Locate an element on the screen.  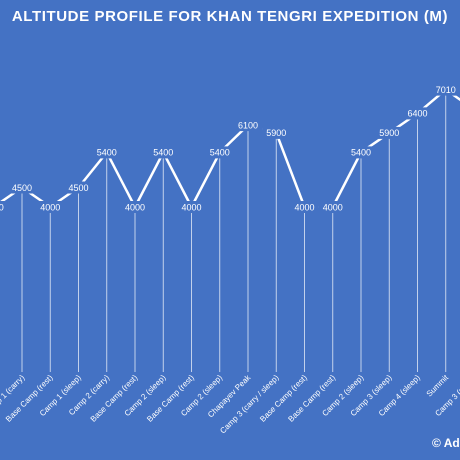
x-tick-label: Summit is located at coordinates (438, 386).